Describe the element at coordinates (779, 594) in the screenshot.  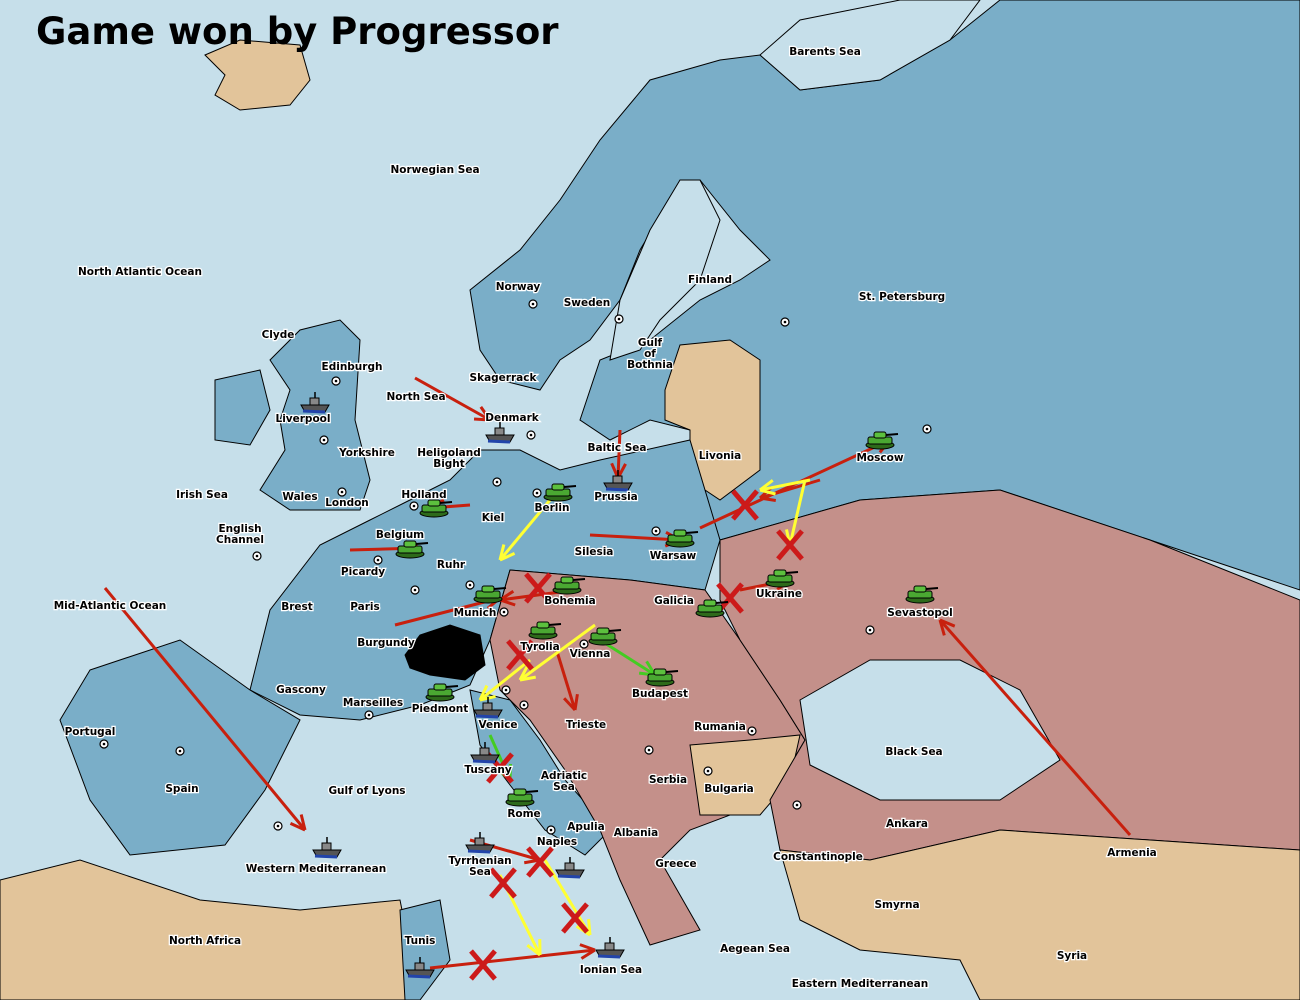
I see `province-label: Ukraine` at that location.